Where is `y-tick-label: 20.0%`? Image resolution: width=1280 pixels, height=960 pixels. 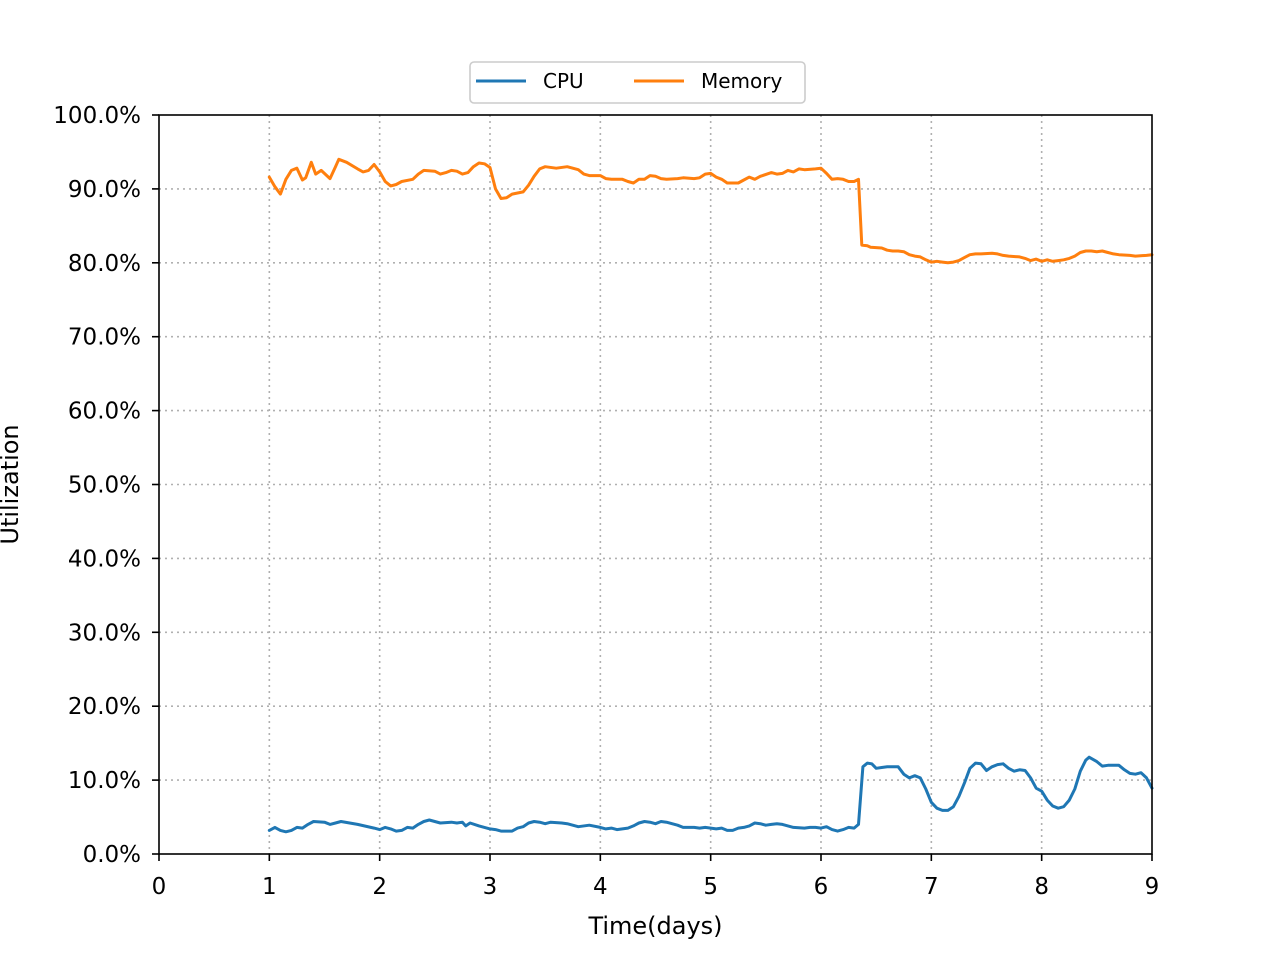 y-tick-label: 20.0% is located at coordinates (104, 707).